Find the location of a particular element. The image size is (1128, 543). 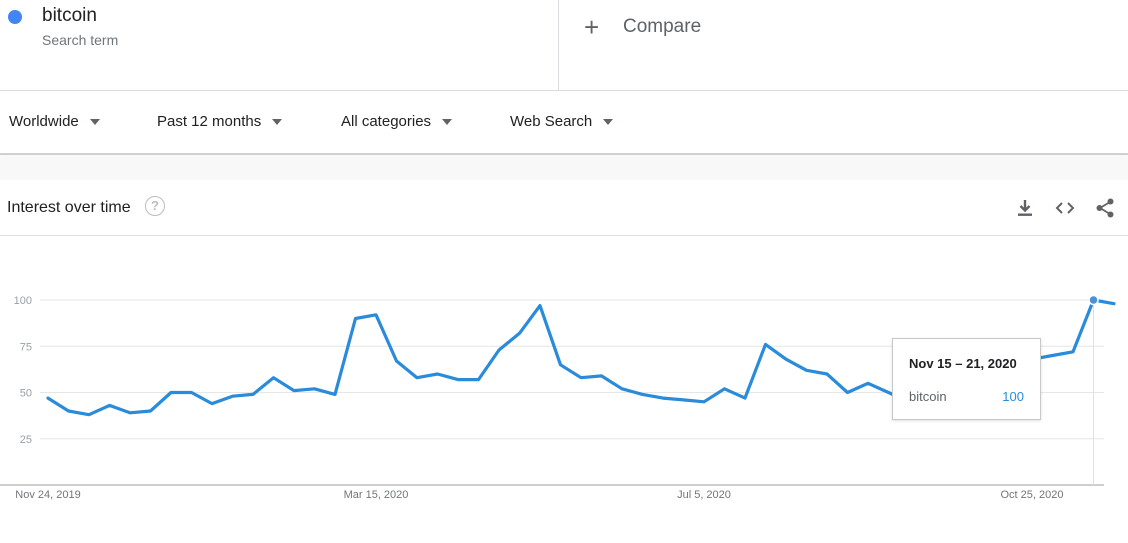

y-tick-label: 25 is located at coordinates (26, 440).